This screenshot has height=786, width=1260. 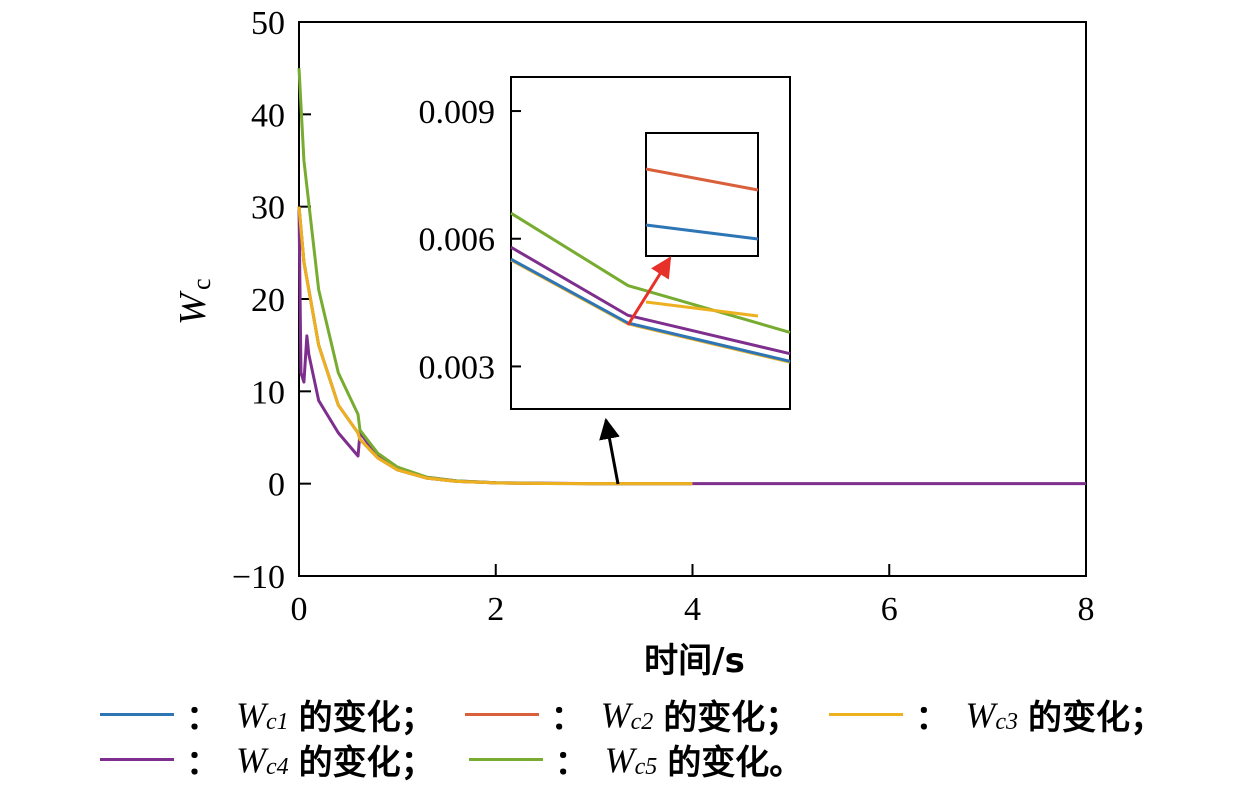 I want to click on y-axis-label-subscript: c, so click(x=201, y=284).